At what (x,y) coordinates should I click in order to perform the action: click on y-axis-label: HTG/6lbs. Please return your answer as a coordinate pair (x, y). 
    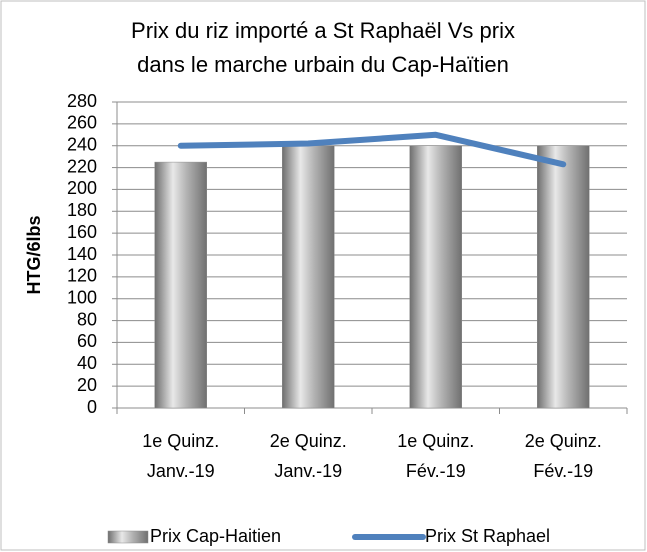
    Looking at the image, I should click on (34, 254).